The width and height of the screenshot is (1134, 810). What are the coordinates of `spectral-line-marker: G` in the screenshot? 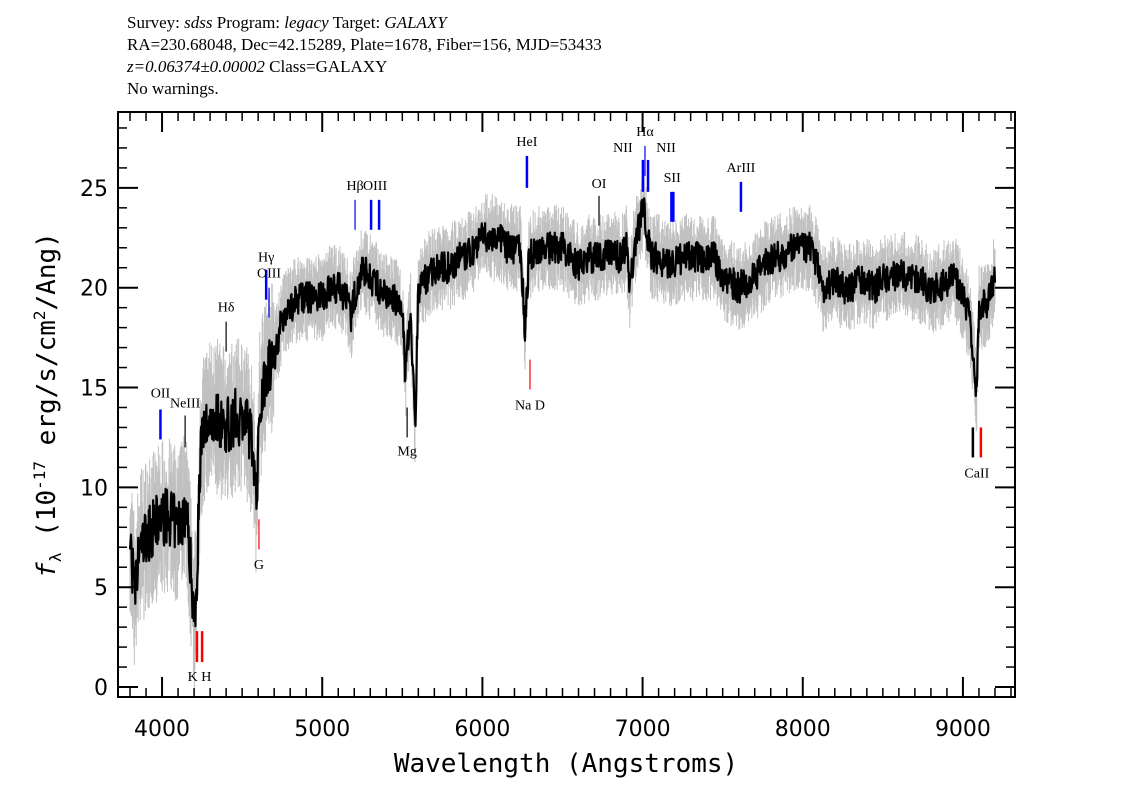 It's located at (259, 546).